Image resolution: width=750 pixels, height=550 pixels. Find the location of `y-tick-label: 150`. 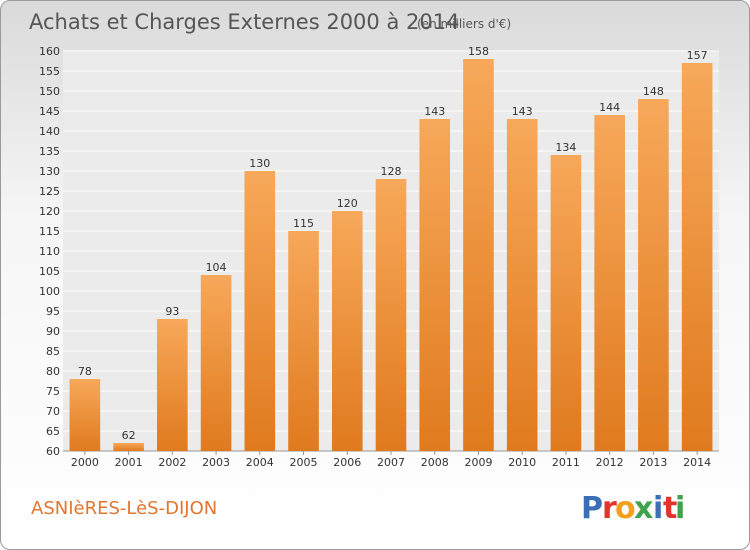

y-tick-label: 150 is located at coordinates (49, 91).